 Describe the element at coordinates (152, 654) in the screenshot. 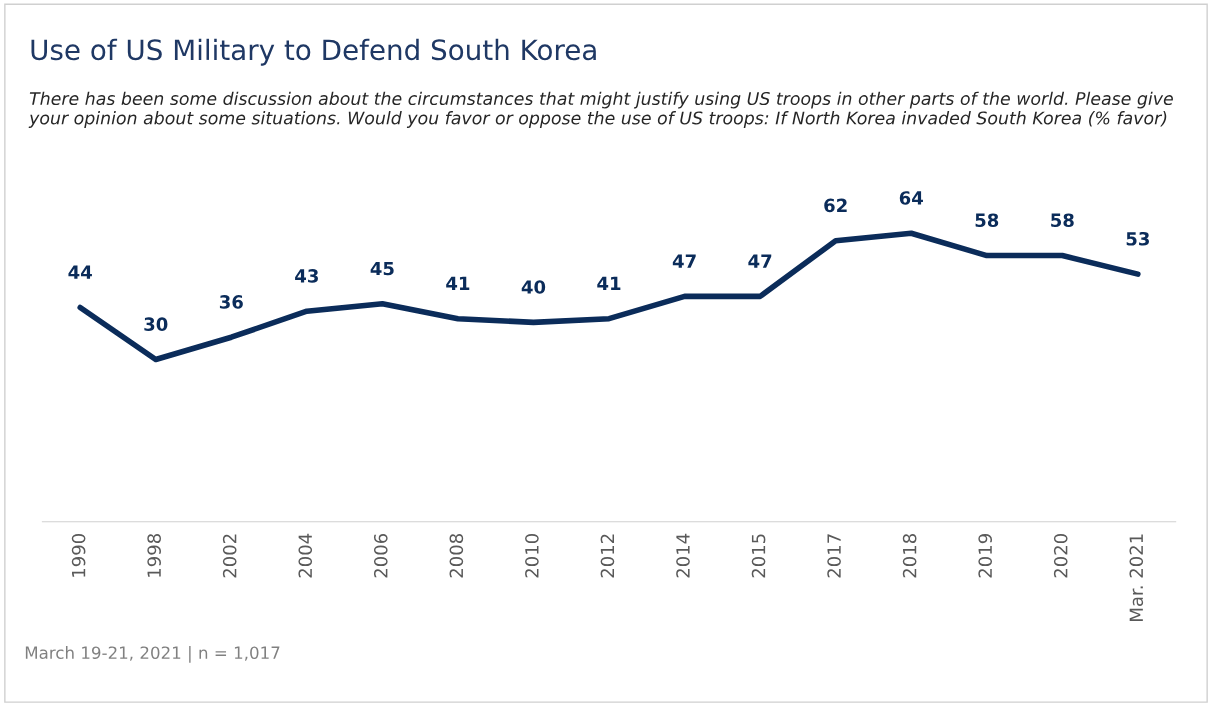

I see `text: March 19-21, 2021 | n = 1,017` at that location.